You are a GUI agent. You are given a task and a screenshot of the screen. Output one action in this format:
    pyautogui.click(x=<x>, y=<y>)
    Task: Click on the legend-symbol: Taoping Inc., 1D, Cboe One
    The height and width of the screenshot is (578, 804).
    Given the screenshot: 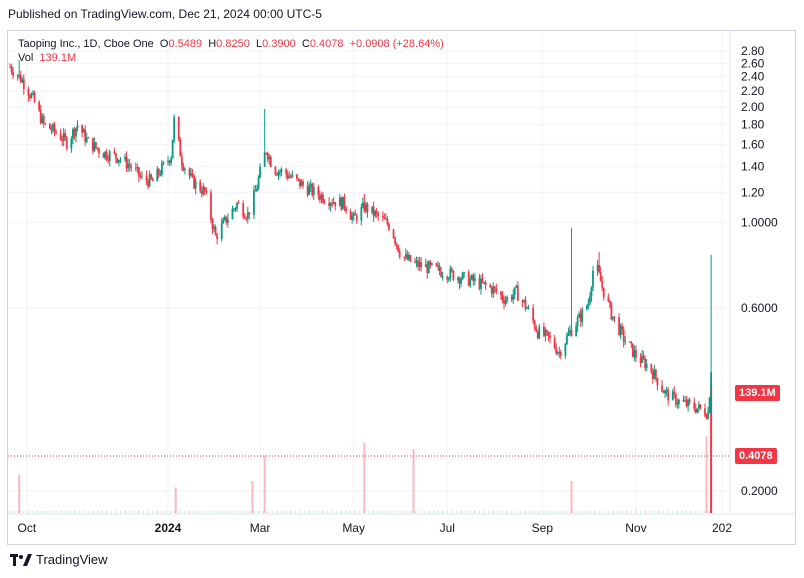 What is the action you would take?
    pyautogui.click(x=86, y=44)
    